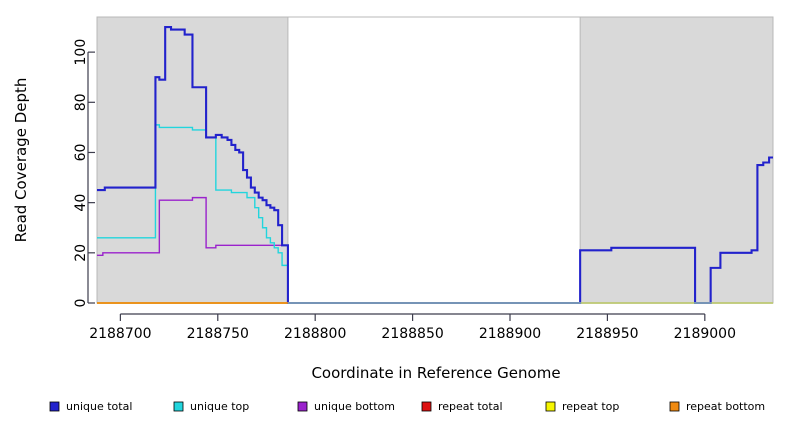 The width and height of the screenshot is (792, 436). I want to click on legend-swatch-unique-total, so click(54, 406).